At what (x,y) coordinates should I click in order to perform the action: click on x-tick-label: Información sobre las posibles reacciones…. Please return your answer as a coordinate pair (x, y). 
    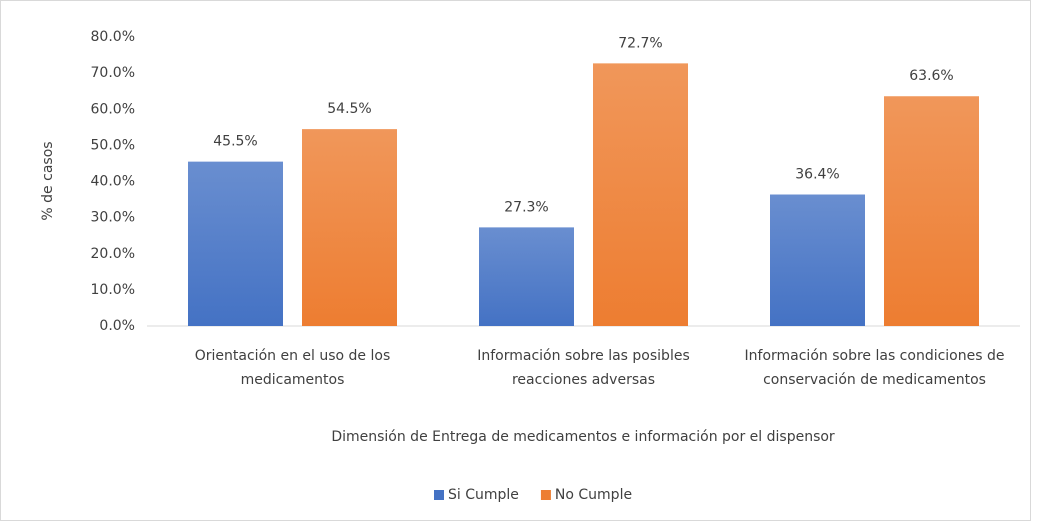
    Looking at the image, I should click on (583, 368).